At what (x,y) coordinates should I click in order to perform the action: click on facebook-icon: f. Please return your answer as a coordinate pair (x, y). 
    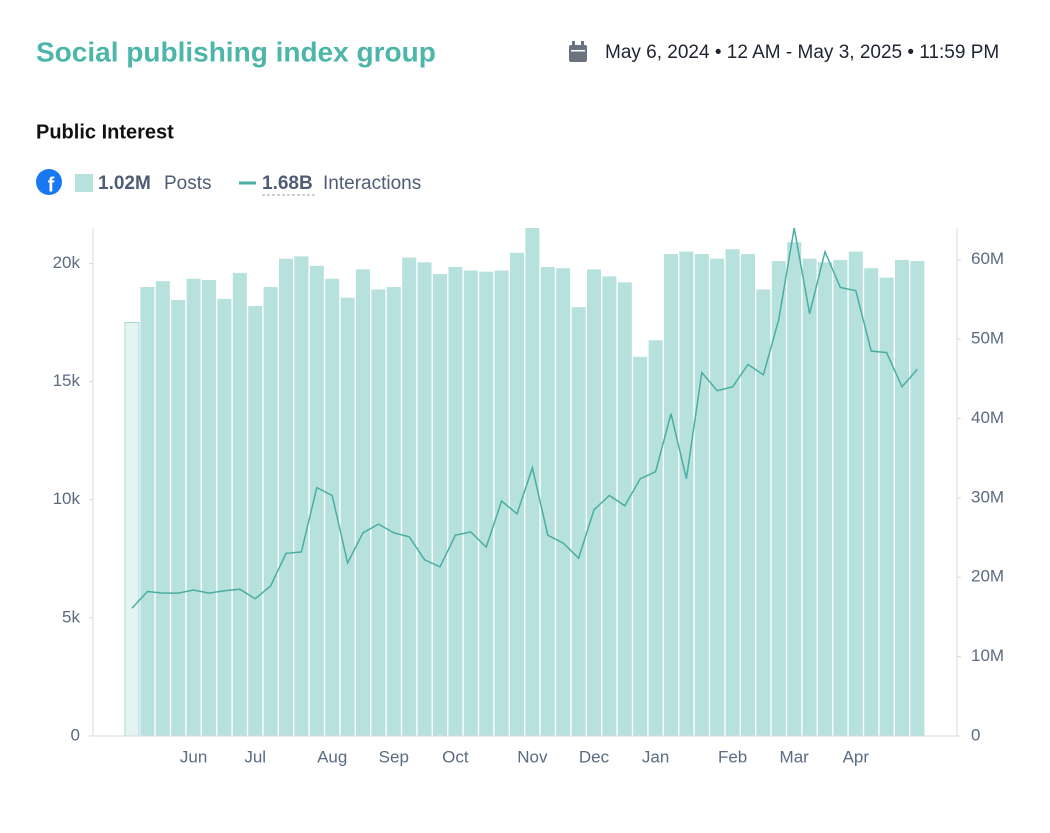
    Looking at the image, I should click on (49, 182).